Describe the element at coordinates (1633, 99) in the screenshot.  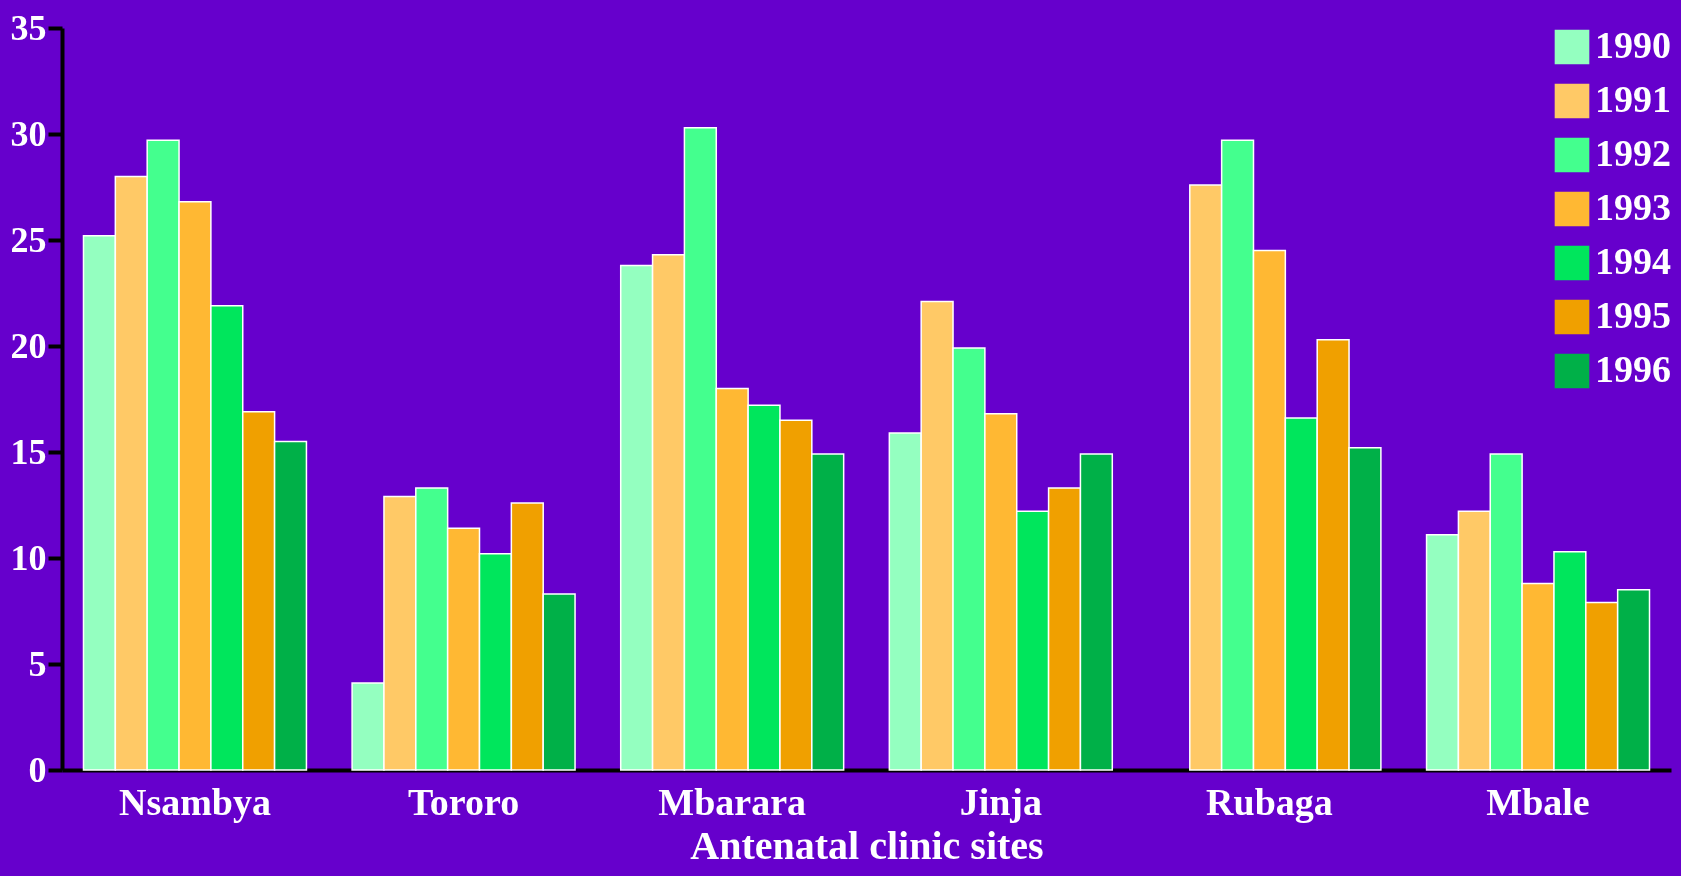
I see `legend-label: 1991` at that location.